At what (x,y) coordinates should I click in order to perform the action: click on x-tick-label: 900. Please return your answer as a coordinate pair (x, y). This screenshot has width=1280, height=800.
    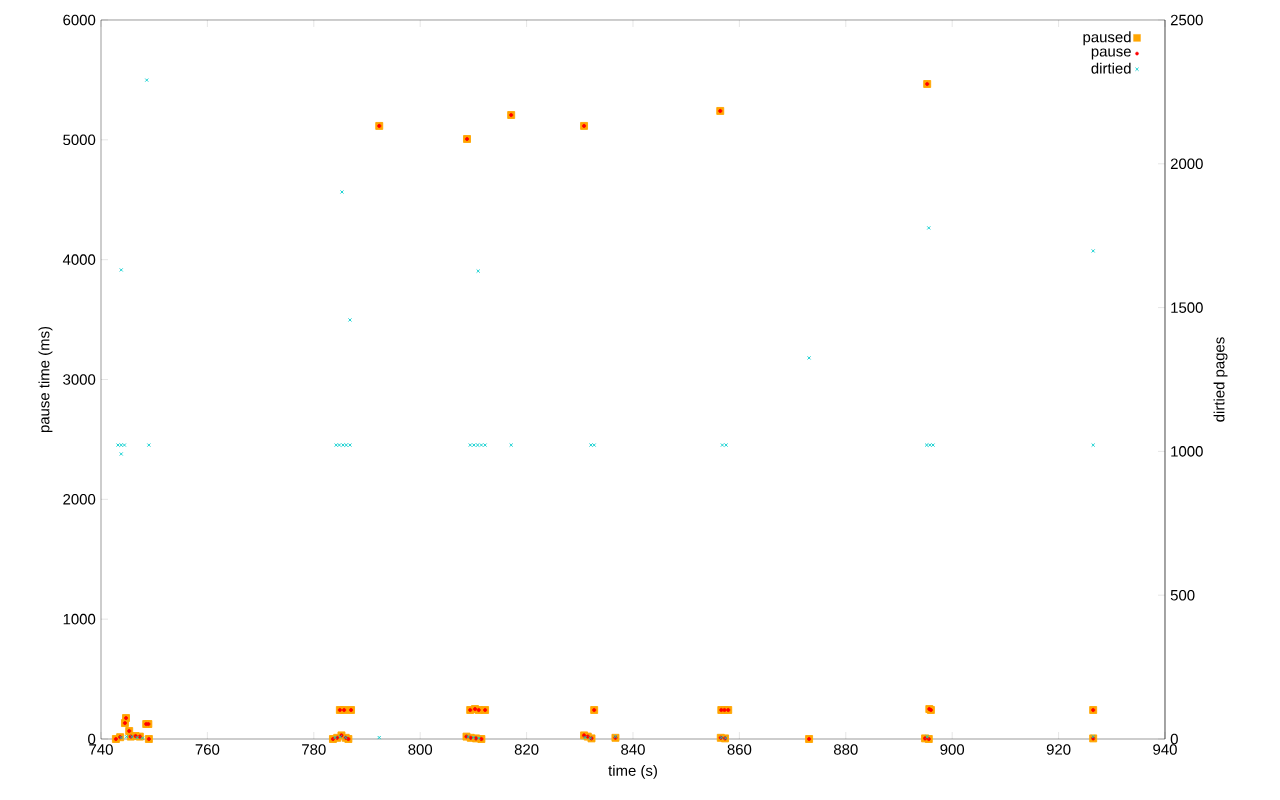
    Looking at the image, I should click on (952, 749).